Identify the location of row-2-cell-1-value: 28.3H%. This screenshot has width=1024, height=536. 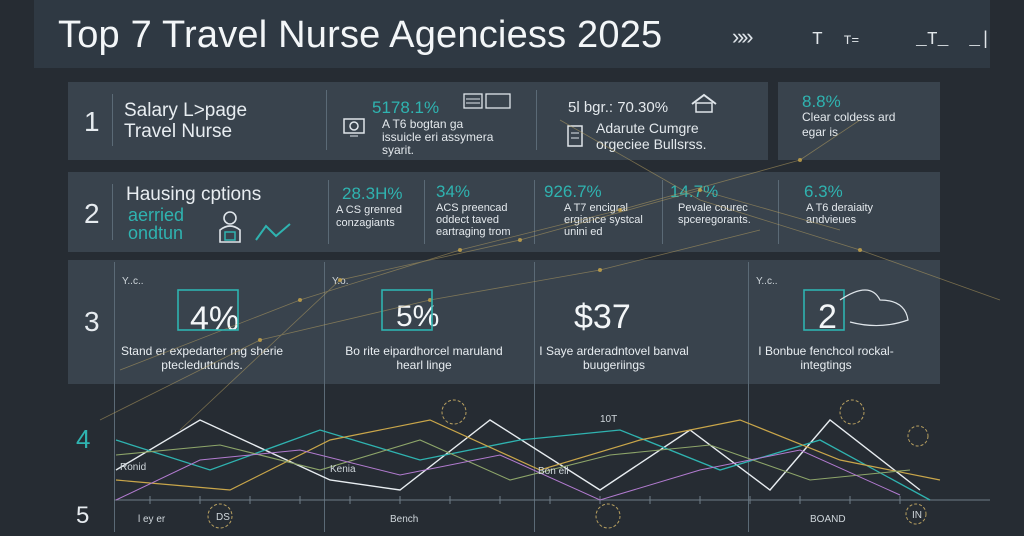
(372, 193).